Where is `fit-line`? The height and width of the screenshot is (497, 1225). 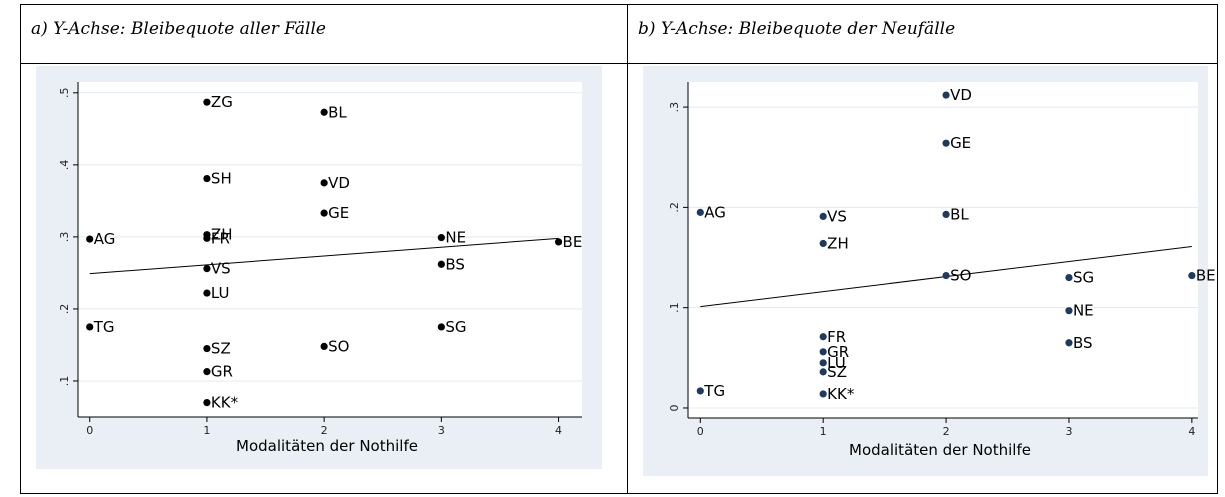 fit-line is located at coordinates (324, 256).